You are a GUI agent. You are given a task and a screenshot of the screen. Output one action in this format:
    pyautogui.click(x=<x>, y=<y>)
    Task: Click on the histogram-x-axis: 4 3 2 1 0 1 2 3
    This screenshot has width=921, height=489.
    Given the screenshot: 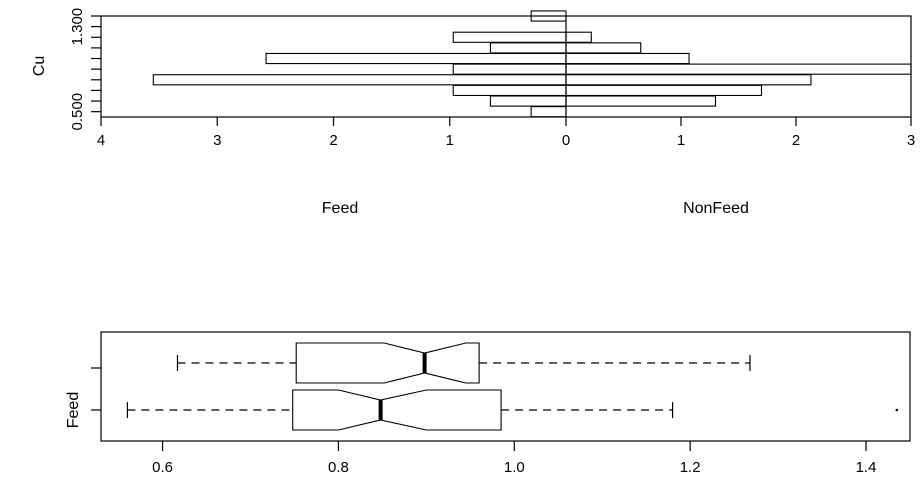 What is the action you would take?
    pyautogui.click(x=506, y=133)
    